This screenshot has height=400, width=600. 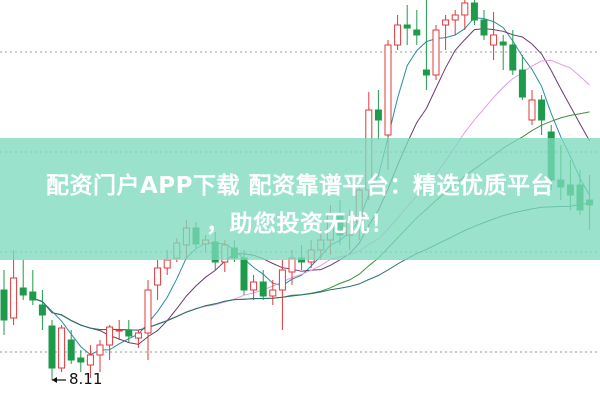 What do you see at coordinates (86, 379) in the screenshot?
I see `low-price-label: 8.11` at bounding box center [86, 379].